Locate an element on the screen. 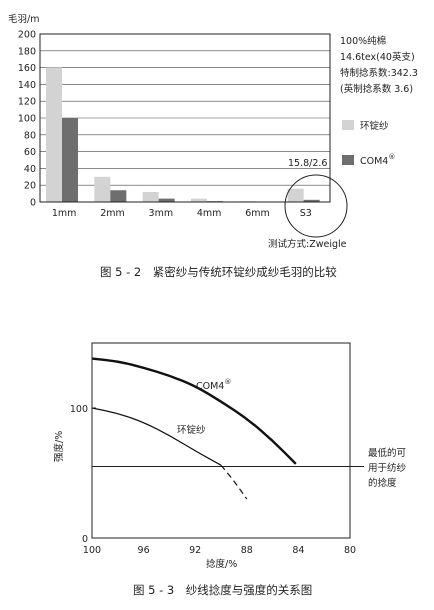 The height and width of the screenshot is (610, 434). bar-ring-S3 is located at coordinates (296, 195).